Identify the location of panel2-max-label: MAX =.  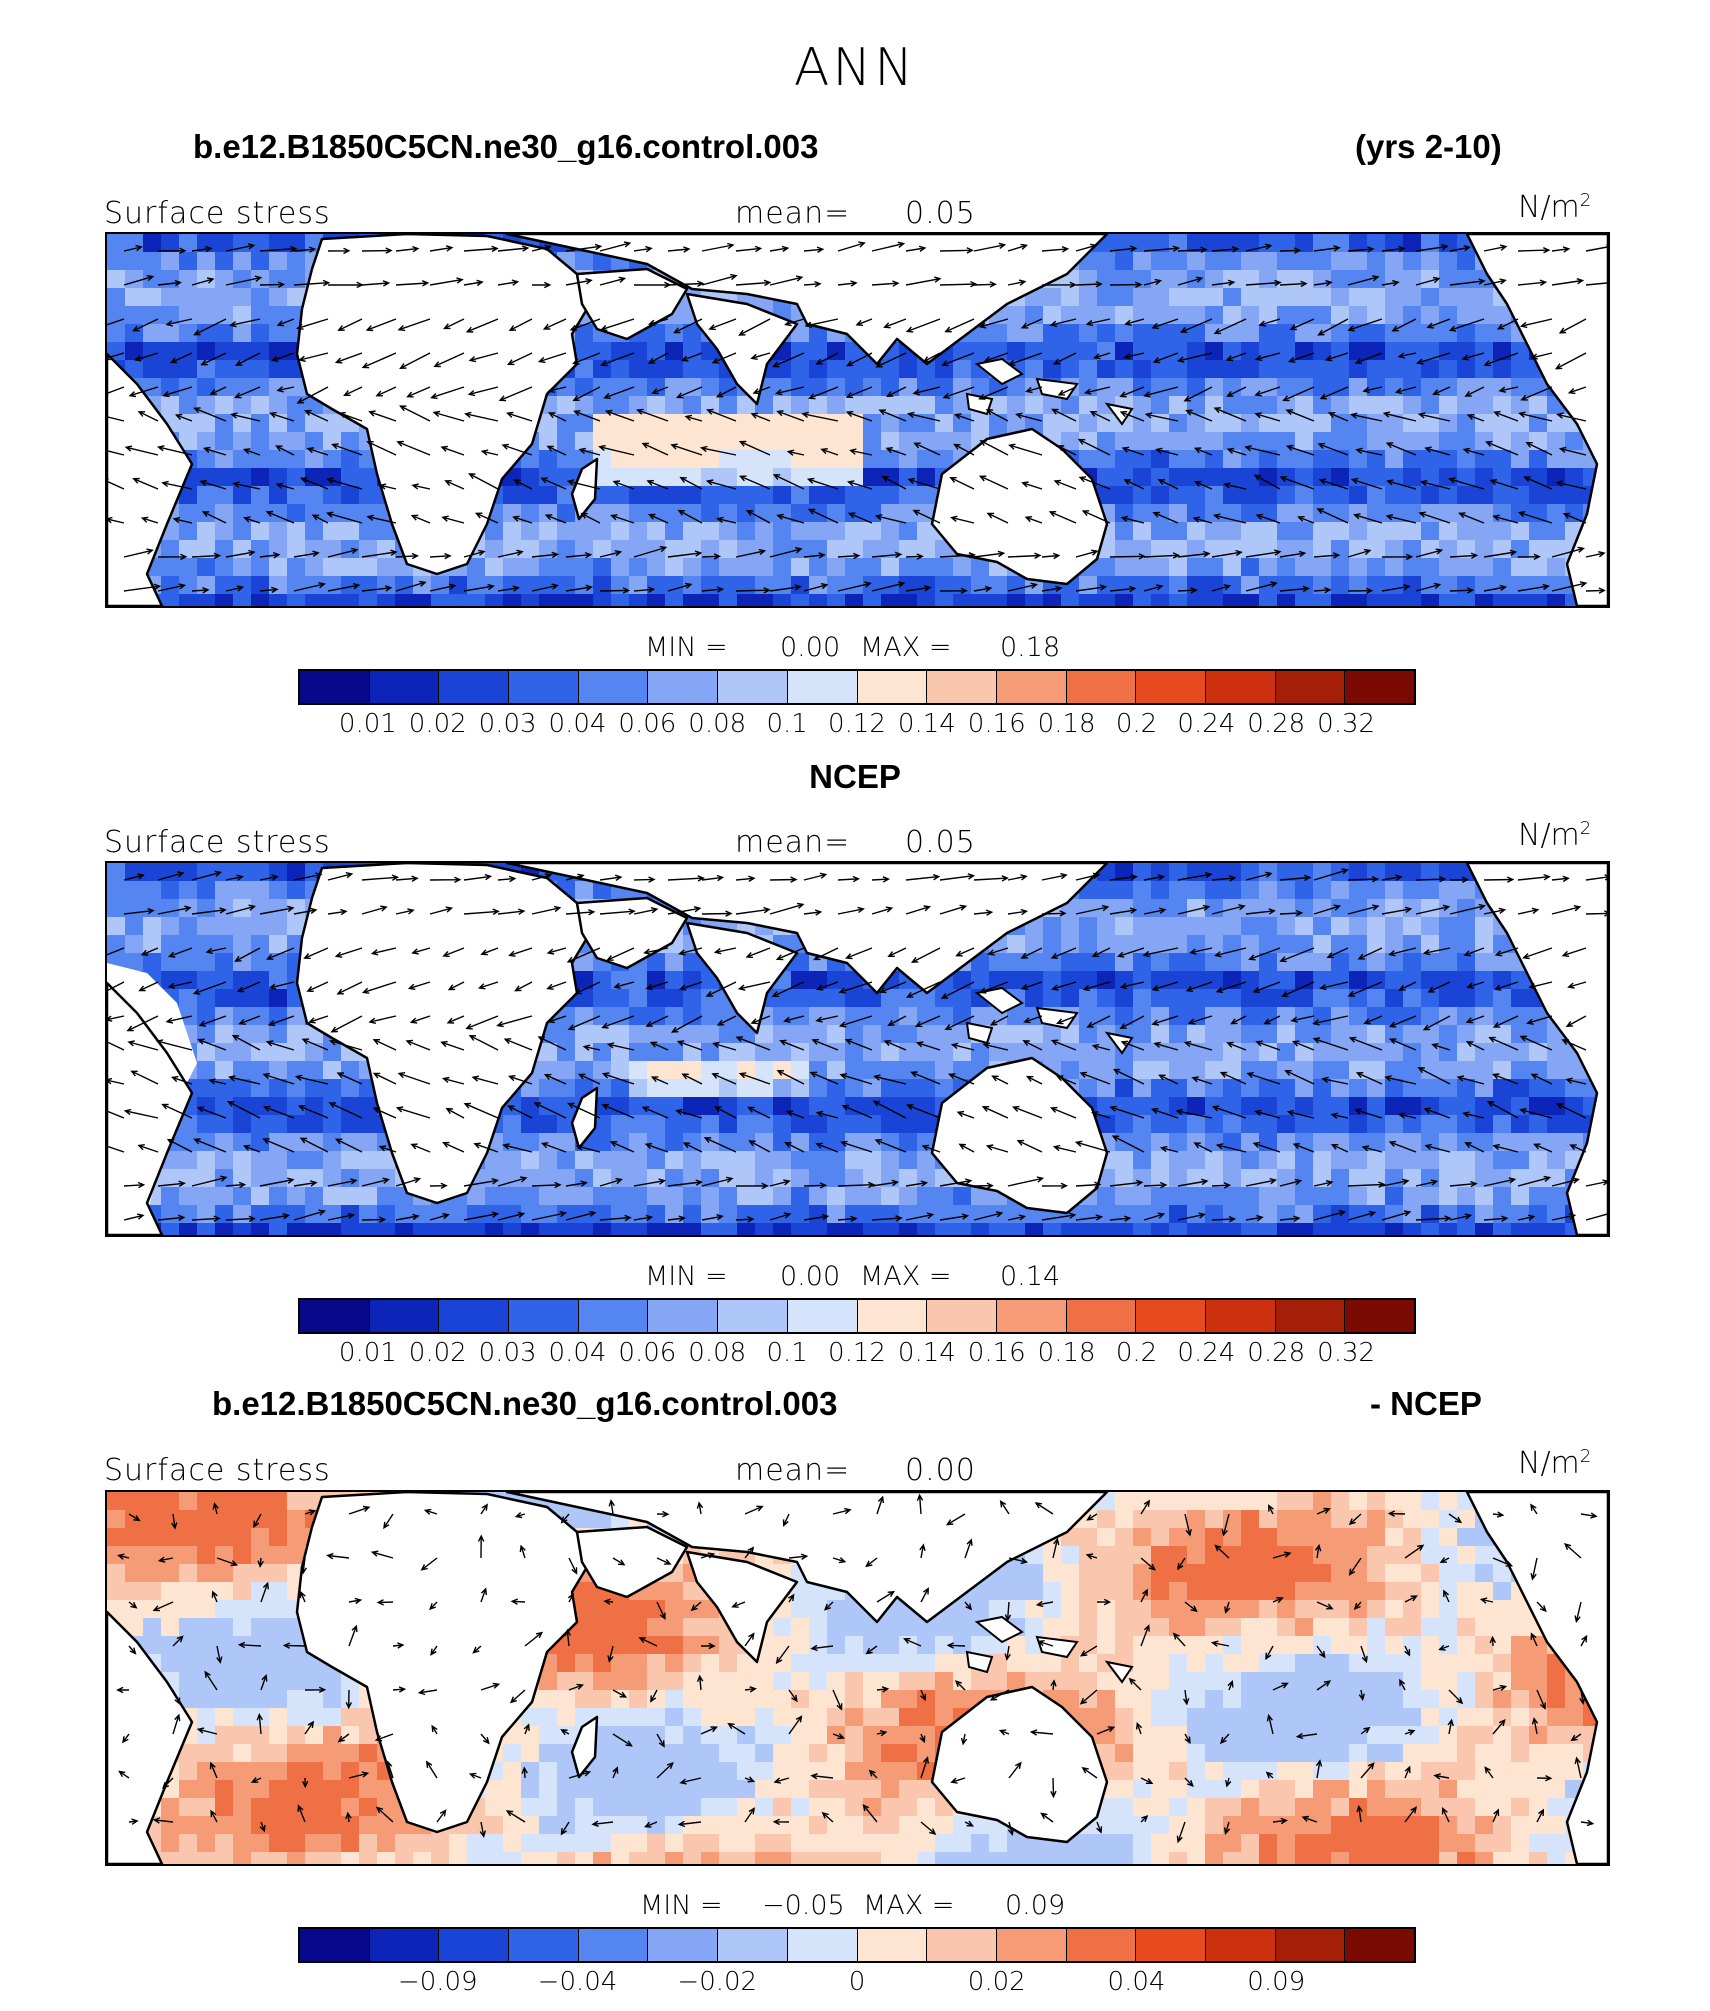
(906, 1276).